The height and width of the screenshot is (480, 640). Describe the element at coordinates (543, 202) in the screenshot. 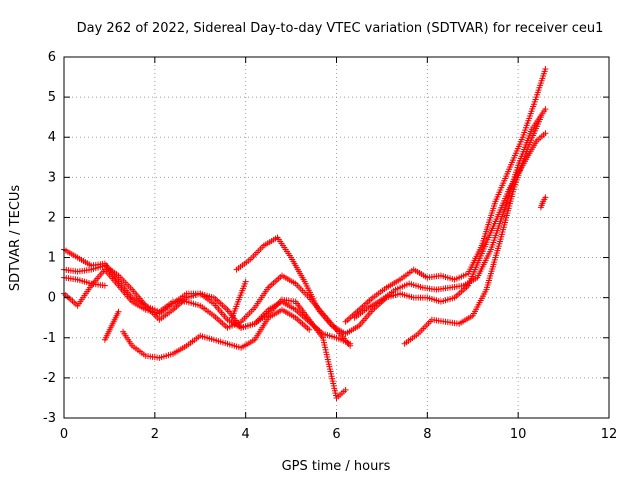

I see `series-track-l` at that location.